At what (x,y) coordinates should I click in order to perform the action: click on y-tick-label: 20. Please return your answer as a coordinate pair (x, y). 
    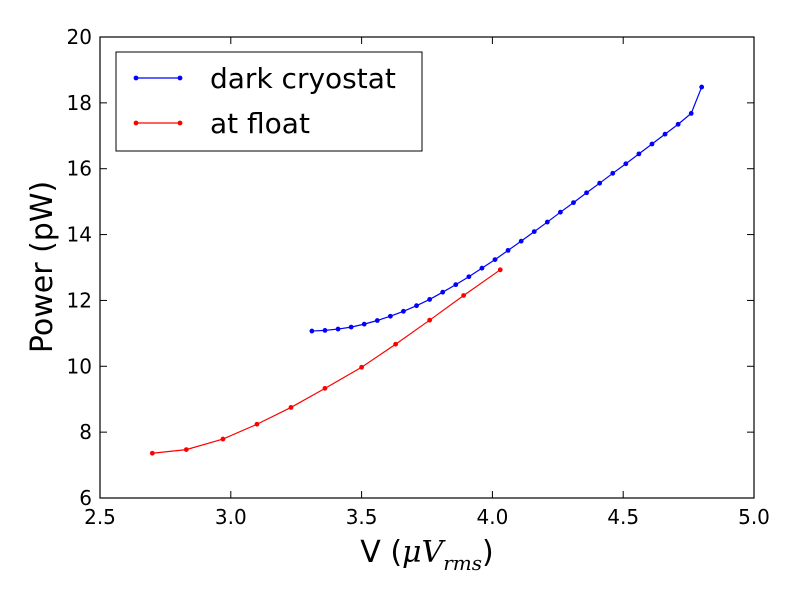
    Looking at the image, I should click on (79, 37).